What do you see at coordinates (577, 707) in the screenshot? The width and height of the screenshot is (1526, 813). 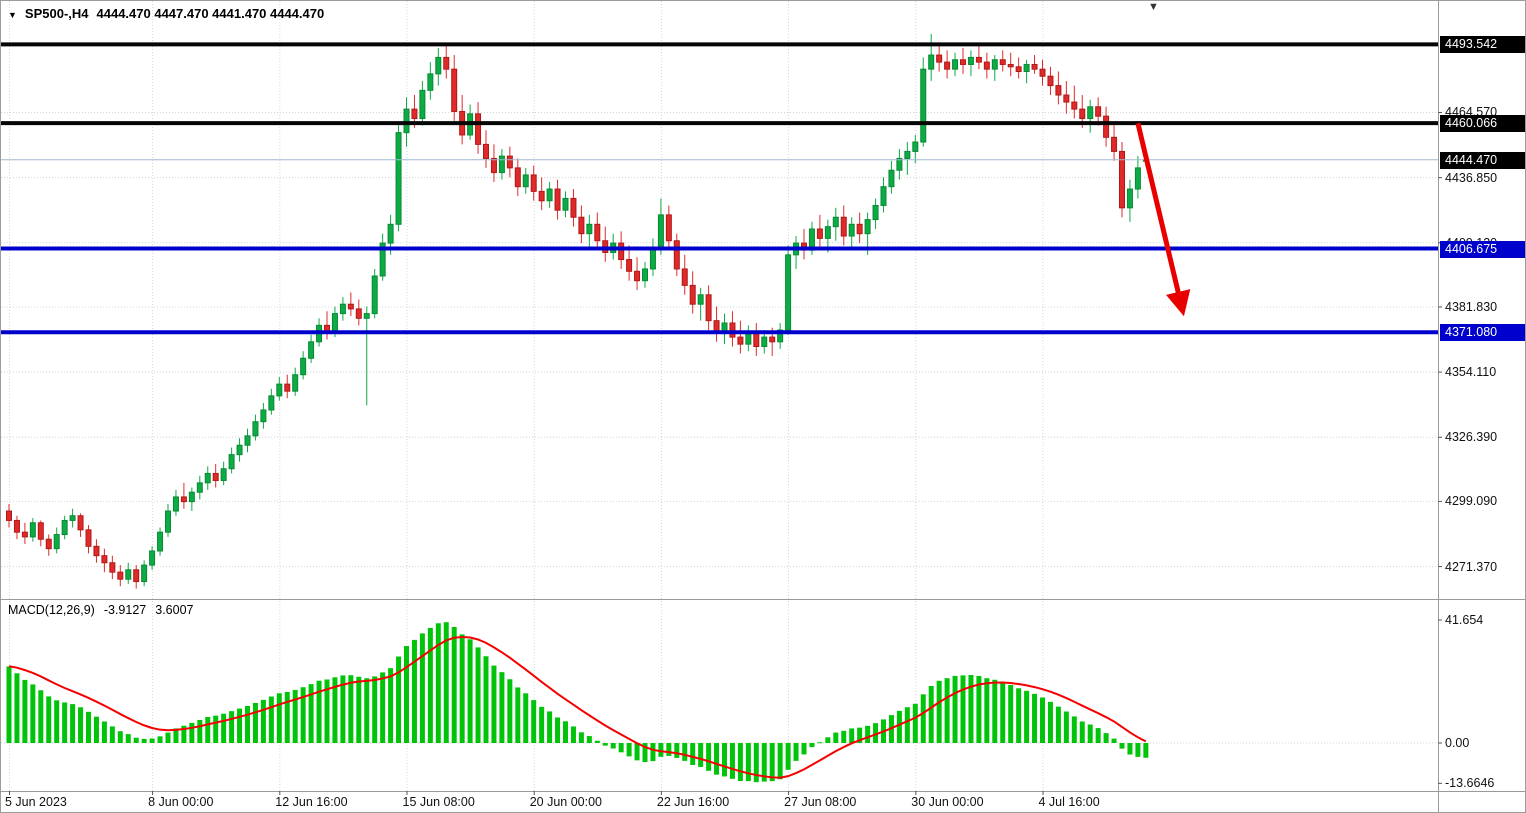 I see `macd-signal-line` at bounding box center [577, 707].